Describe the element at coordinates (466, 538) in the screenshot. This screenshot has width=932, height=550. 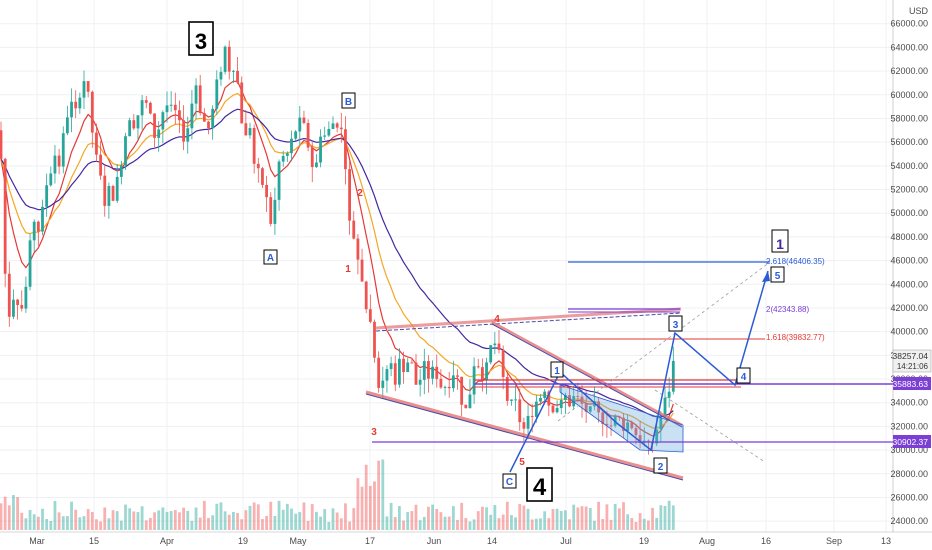
I see `time-axis: Mar 15 Apr 19 May 17 Jun 14 Jul 19 Aug 16 Sep 13` at that location.